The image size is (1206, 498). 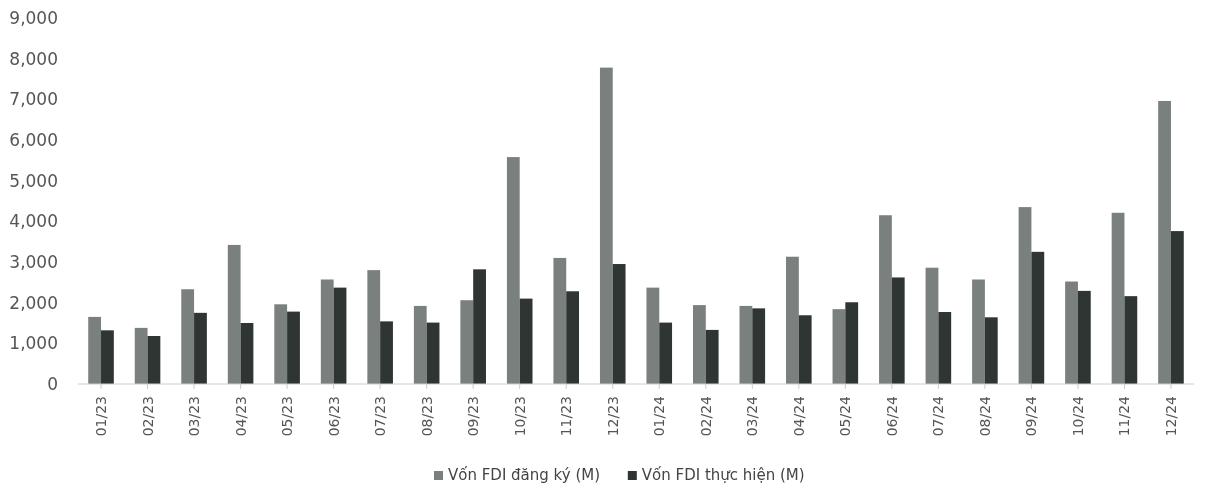 I want to click on x-tick-label: 09/23, so click(x=473, y=416).